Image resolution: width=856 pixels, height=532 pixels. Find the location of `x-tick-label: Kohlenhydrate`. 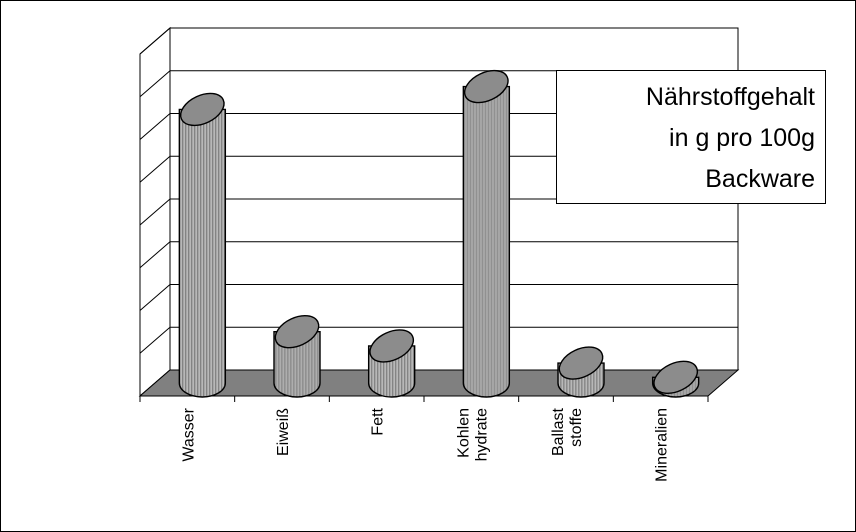

x-tick-label: Kohlenhydrate is located at coordinates (472, 434).